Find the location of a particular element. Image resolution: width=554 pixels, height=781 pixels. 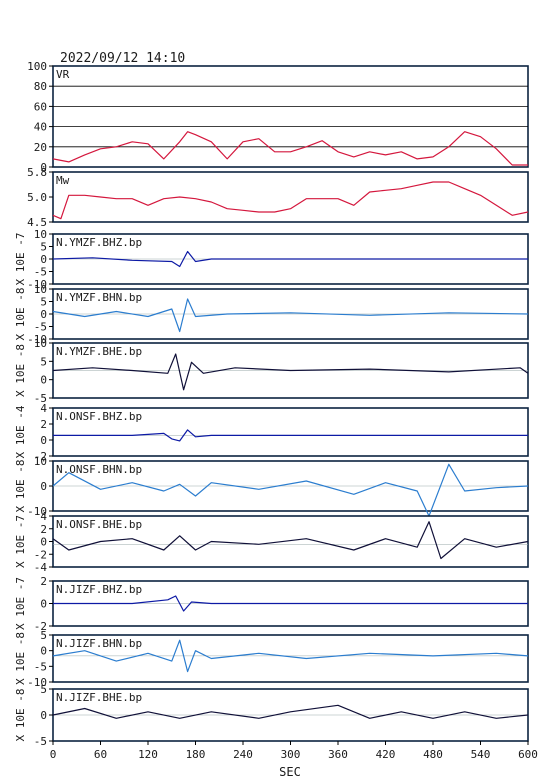

x-tick-label: 180 is located at coordinates (196, 754).